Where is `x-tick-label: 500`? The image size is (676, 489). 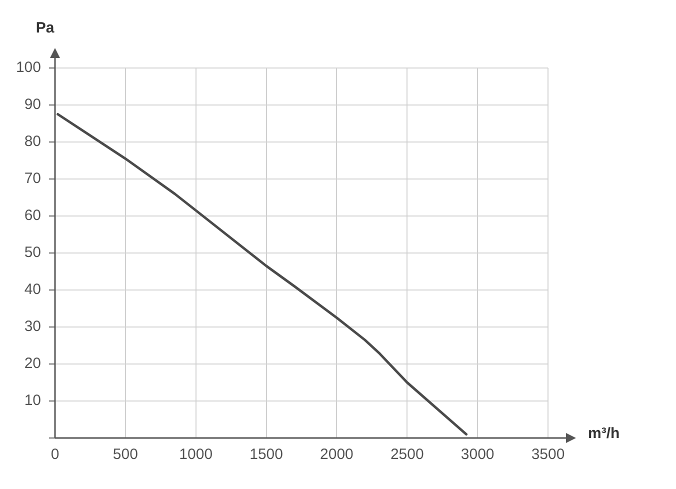
x-tick-label: 500 is located at coordinates (125, 455).